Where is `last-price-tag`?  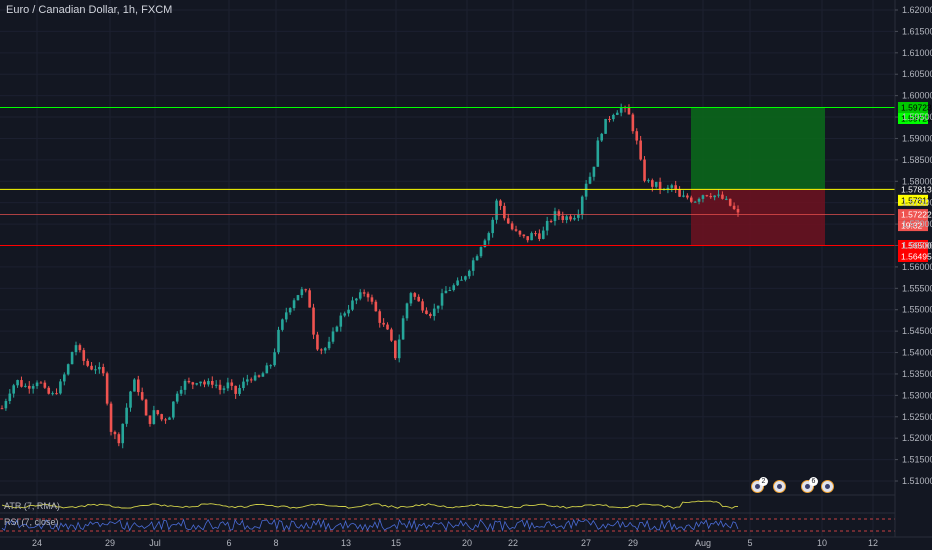 last-price-tag is located at coordinates (913, 215).